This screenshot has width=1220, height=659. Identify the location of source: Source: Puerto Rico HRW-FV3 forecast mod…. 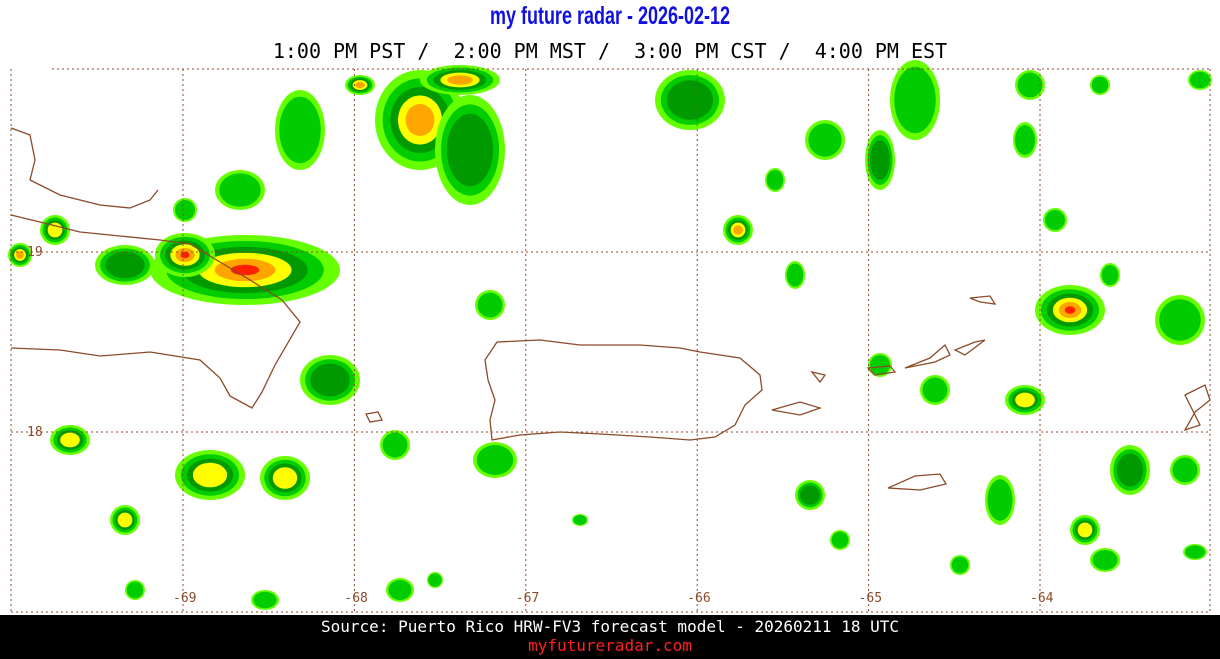
(610, 626).